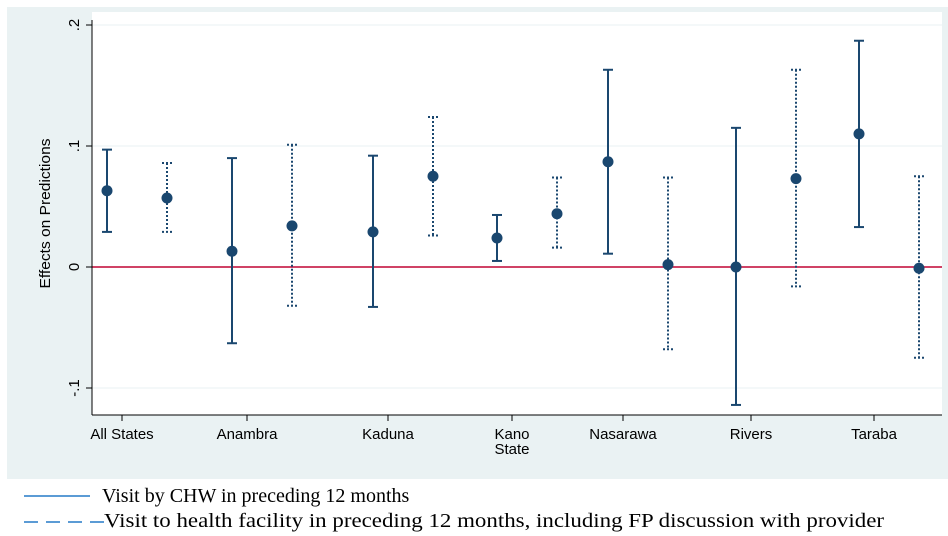 This screenshot has width=948, height=536. I want to click on legend-label-chw: Visit by CHW in preceding 12 months, so click(256, 496).